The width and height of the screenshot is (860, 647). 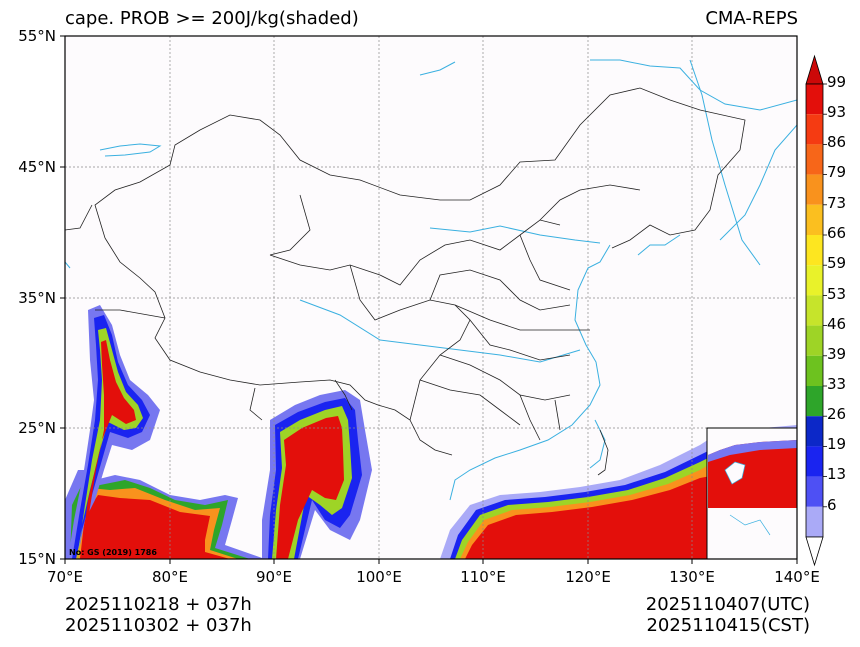 I want to click on lat-label-25: 25°N, so click(x=37, y=428).